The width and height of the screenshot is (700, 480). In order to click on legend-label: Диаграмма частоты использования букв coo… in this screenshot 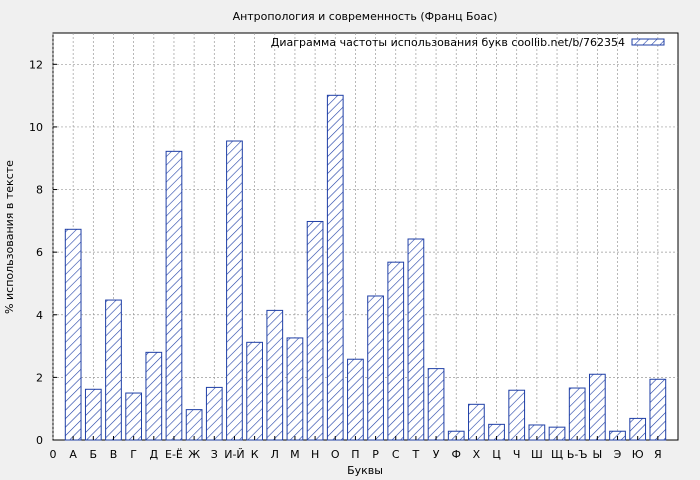, I will do `click(448, 42)`.